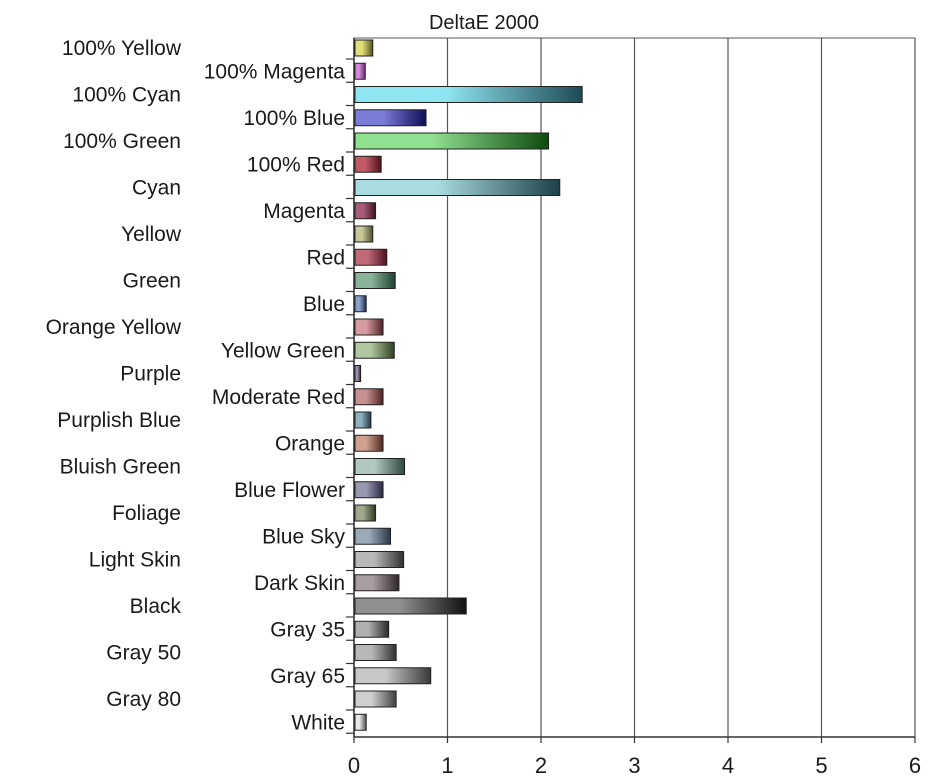 This screenshot has height=779, width=930. Describe the element at coordinates (294, 118) in the screenshot. I see `category-label: 100% Blue` at that location.